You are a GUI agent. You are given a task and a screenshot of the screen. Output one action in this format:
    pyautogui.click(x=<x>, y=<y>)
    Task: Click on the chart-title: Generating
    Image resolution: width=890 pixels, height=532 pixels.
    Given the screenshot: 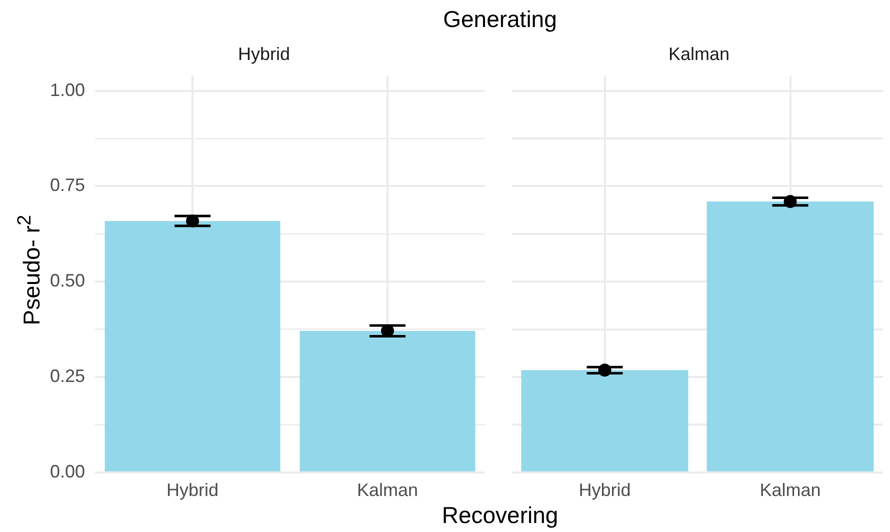 What is the action you would take?
    pyautogui.click(x=500, y=19)
    